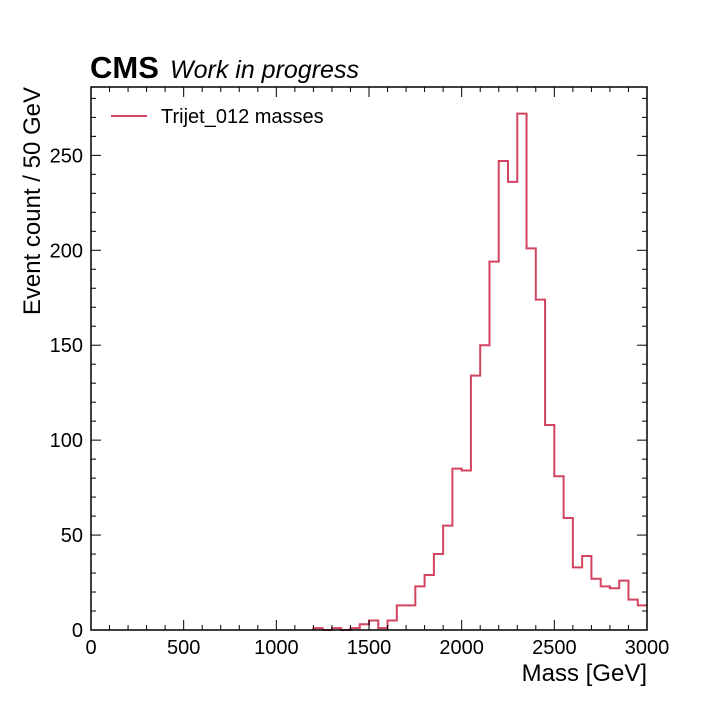  I want to click on x-axis-title: Mass [GeV], so click(584, 673).